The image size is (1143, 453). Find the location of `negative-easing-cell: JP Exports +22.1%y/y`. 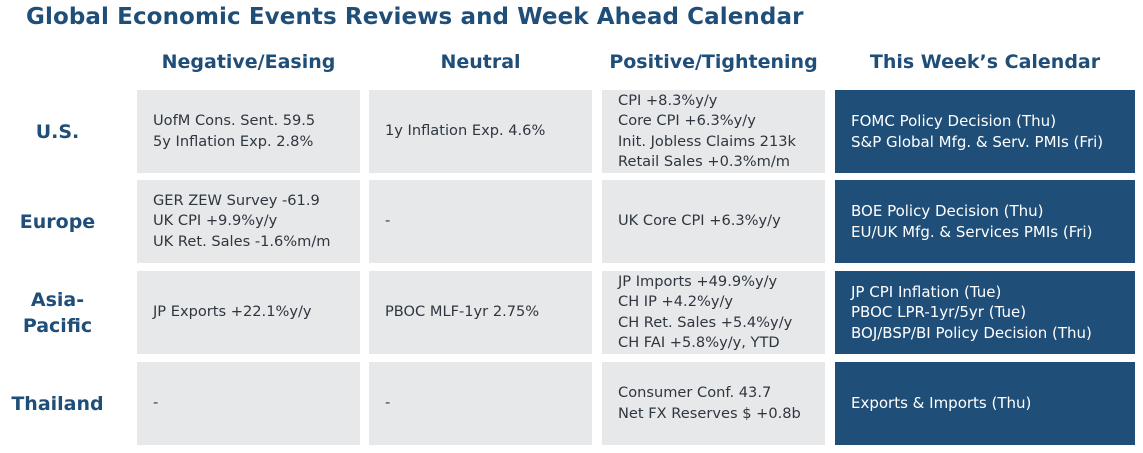

negative-easing-cell: JP Exports +22.1%y/y is located at coordinates (248, 312).